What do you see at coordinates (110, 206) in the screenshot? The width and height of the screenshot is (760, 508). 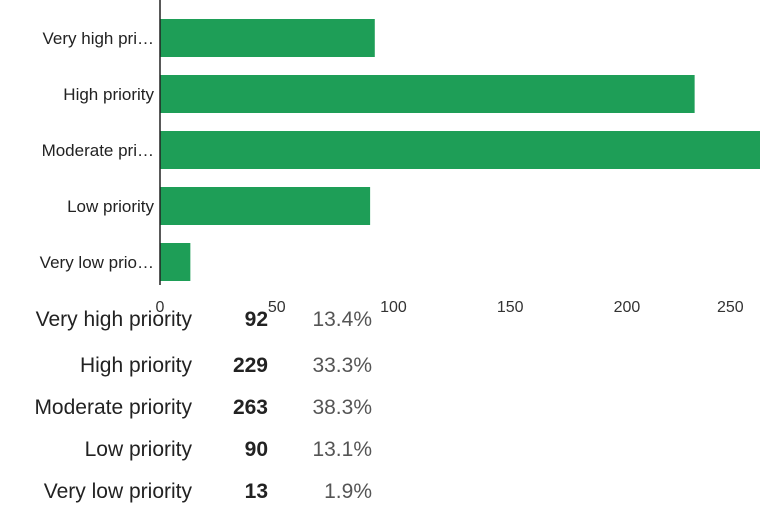 I see `category-label: Low priority` at bounding box center [110, 206].